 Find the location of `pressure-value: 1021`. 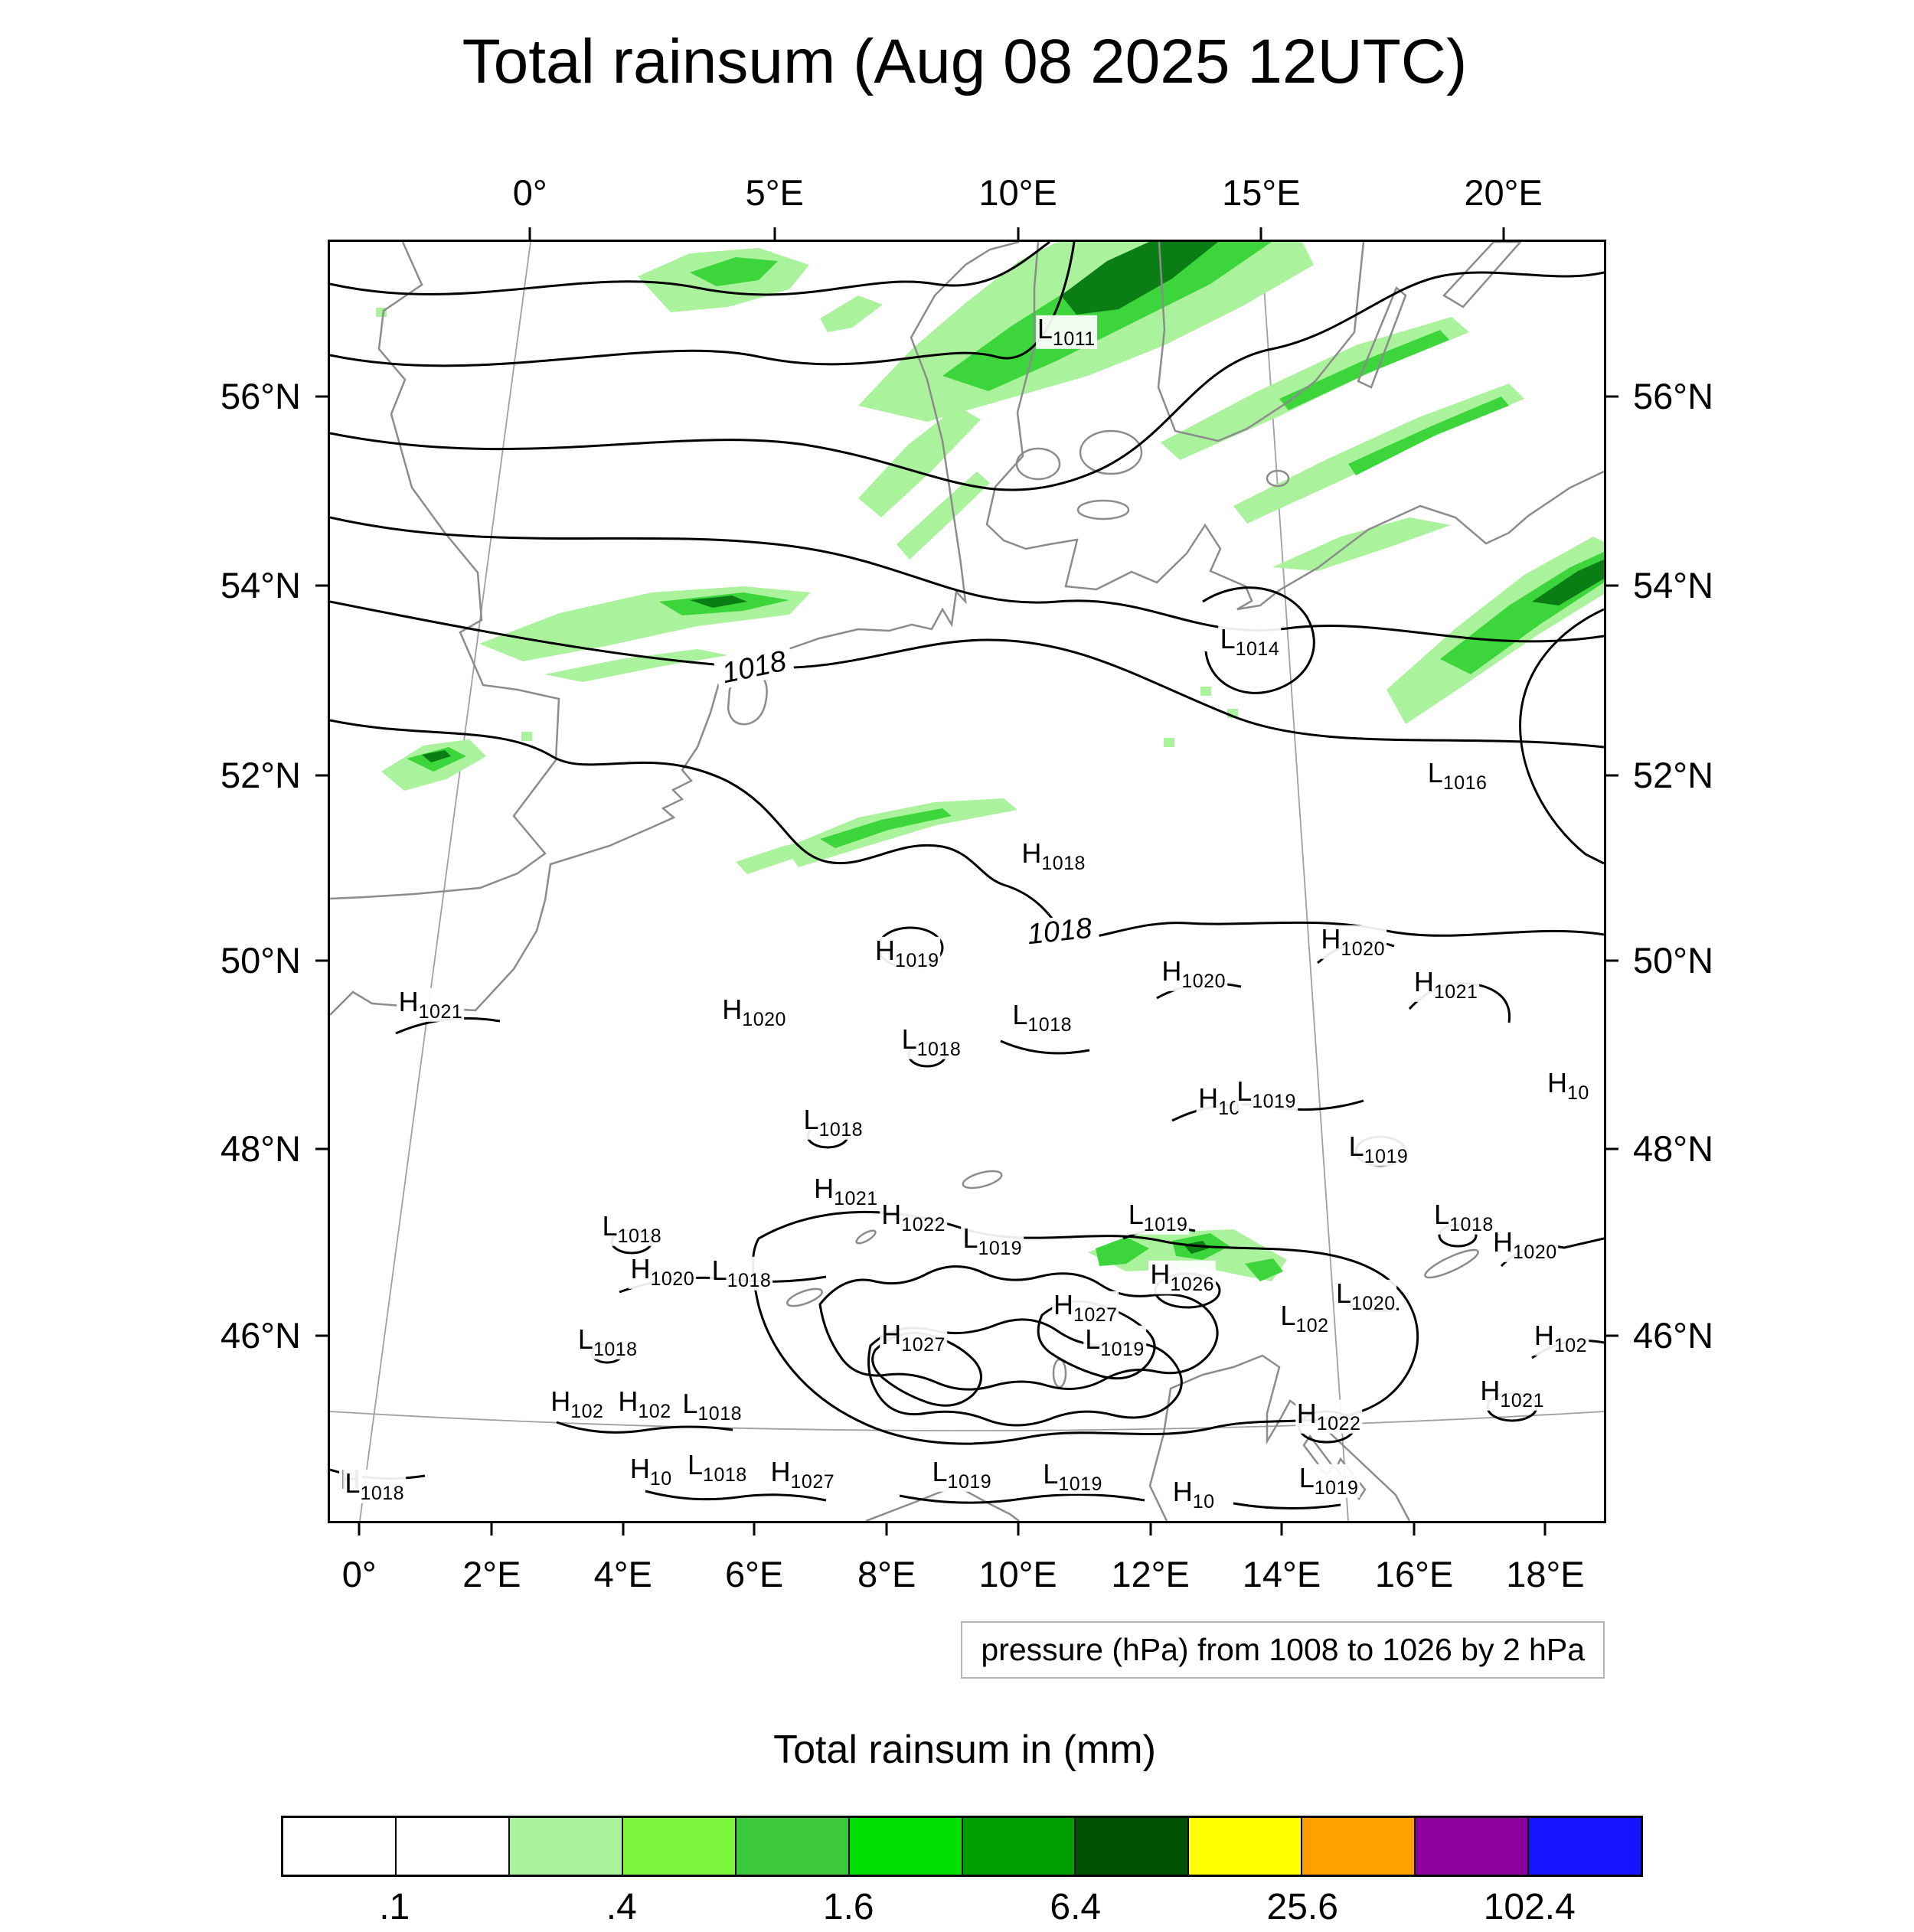

pressure-value: 1021 is located at coordinates (440, 1012).